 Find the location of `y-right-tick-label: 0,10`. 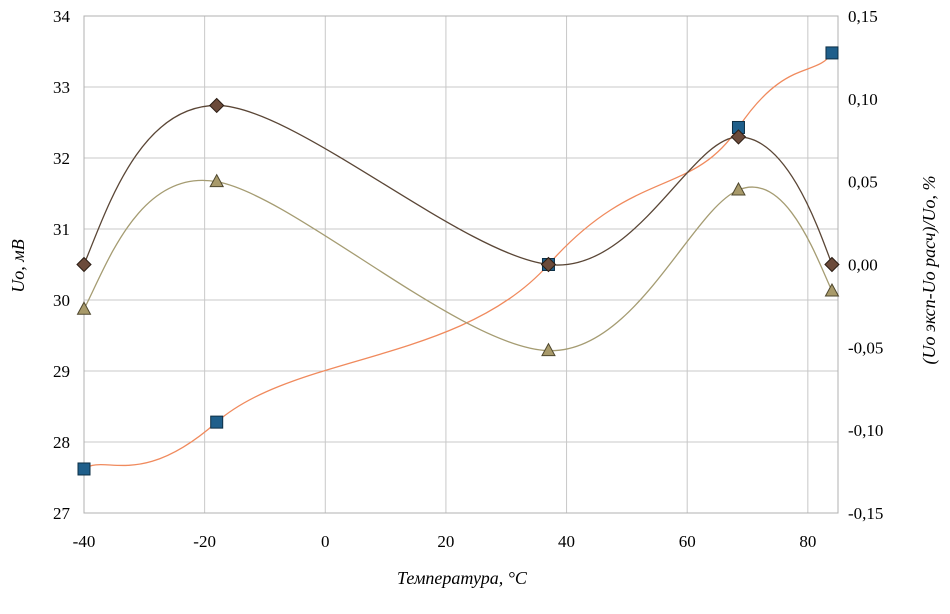

y-right-tick-label: 0,10 is located at coordinates (863, 99).